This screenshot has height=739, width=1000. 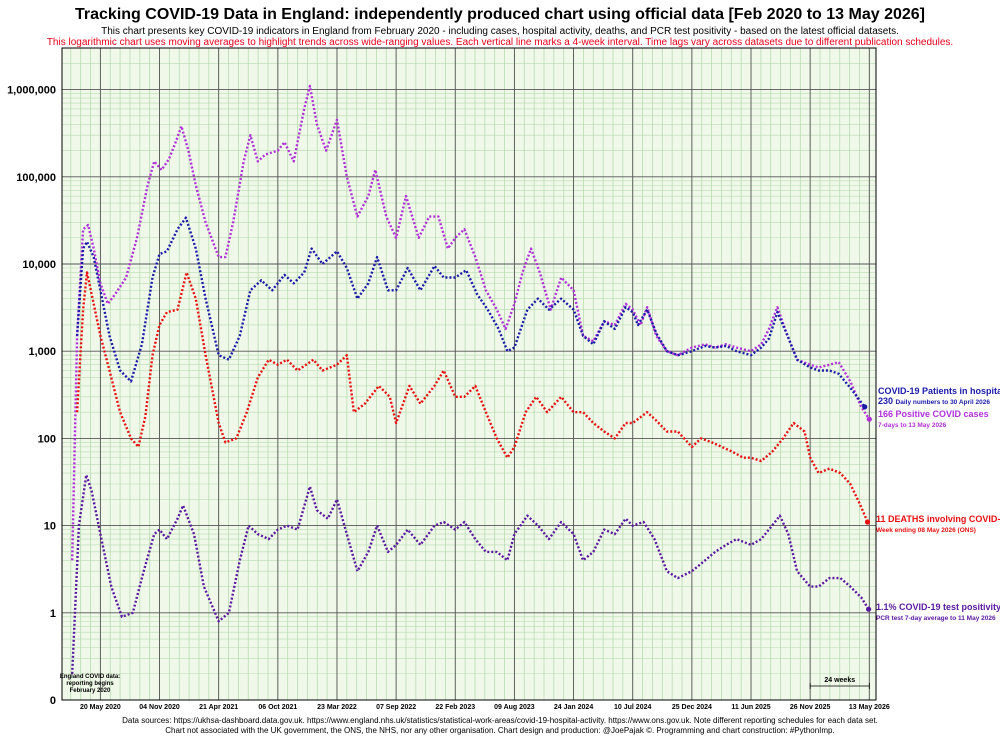 What do you see at coordinates (882, 519) in the screenshot?
I see `end-label-deaths-value: 11` at bounding box center [882, 519].